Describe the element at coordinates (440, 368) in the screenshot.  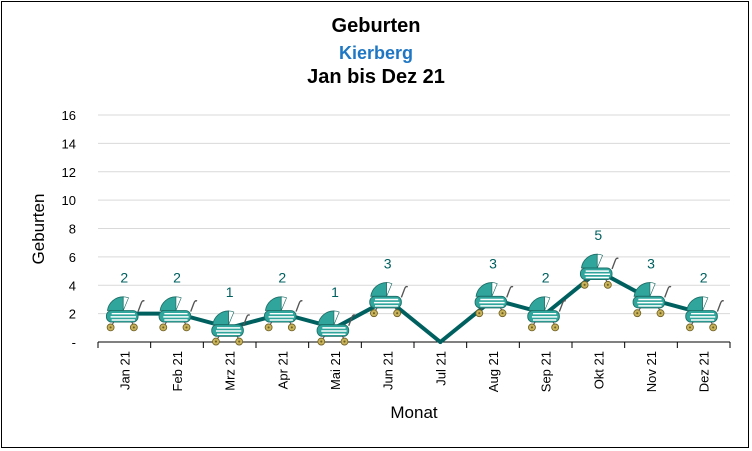
I see `x-tick-label: Jul 21` at that location.